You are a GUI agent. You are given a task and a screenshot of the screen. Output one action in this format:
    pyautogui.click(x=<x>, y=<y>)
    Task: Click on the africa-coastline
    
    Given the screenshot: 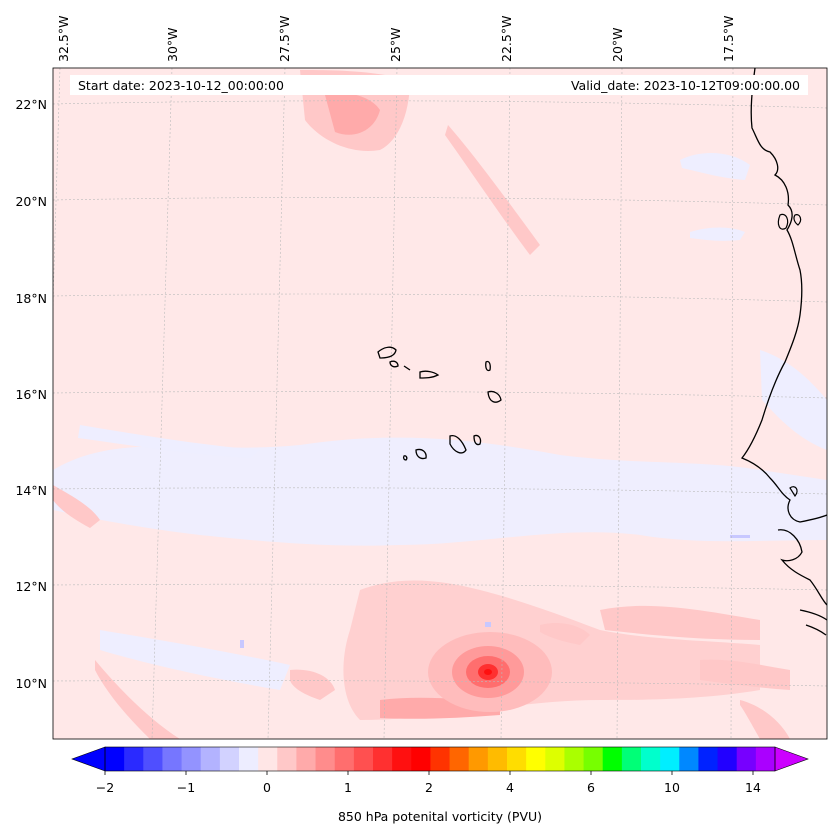 What is the action you would take?
    pyautogui.click(x=783, y=352)
    